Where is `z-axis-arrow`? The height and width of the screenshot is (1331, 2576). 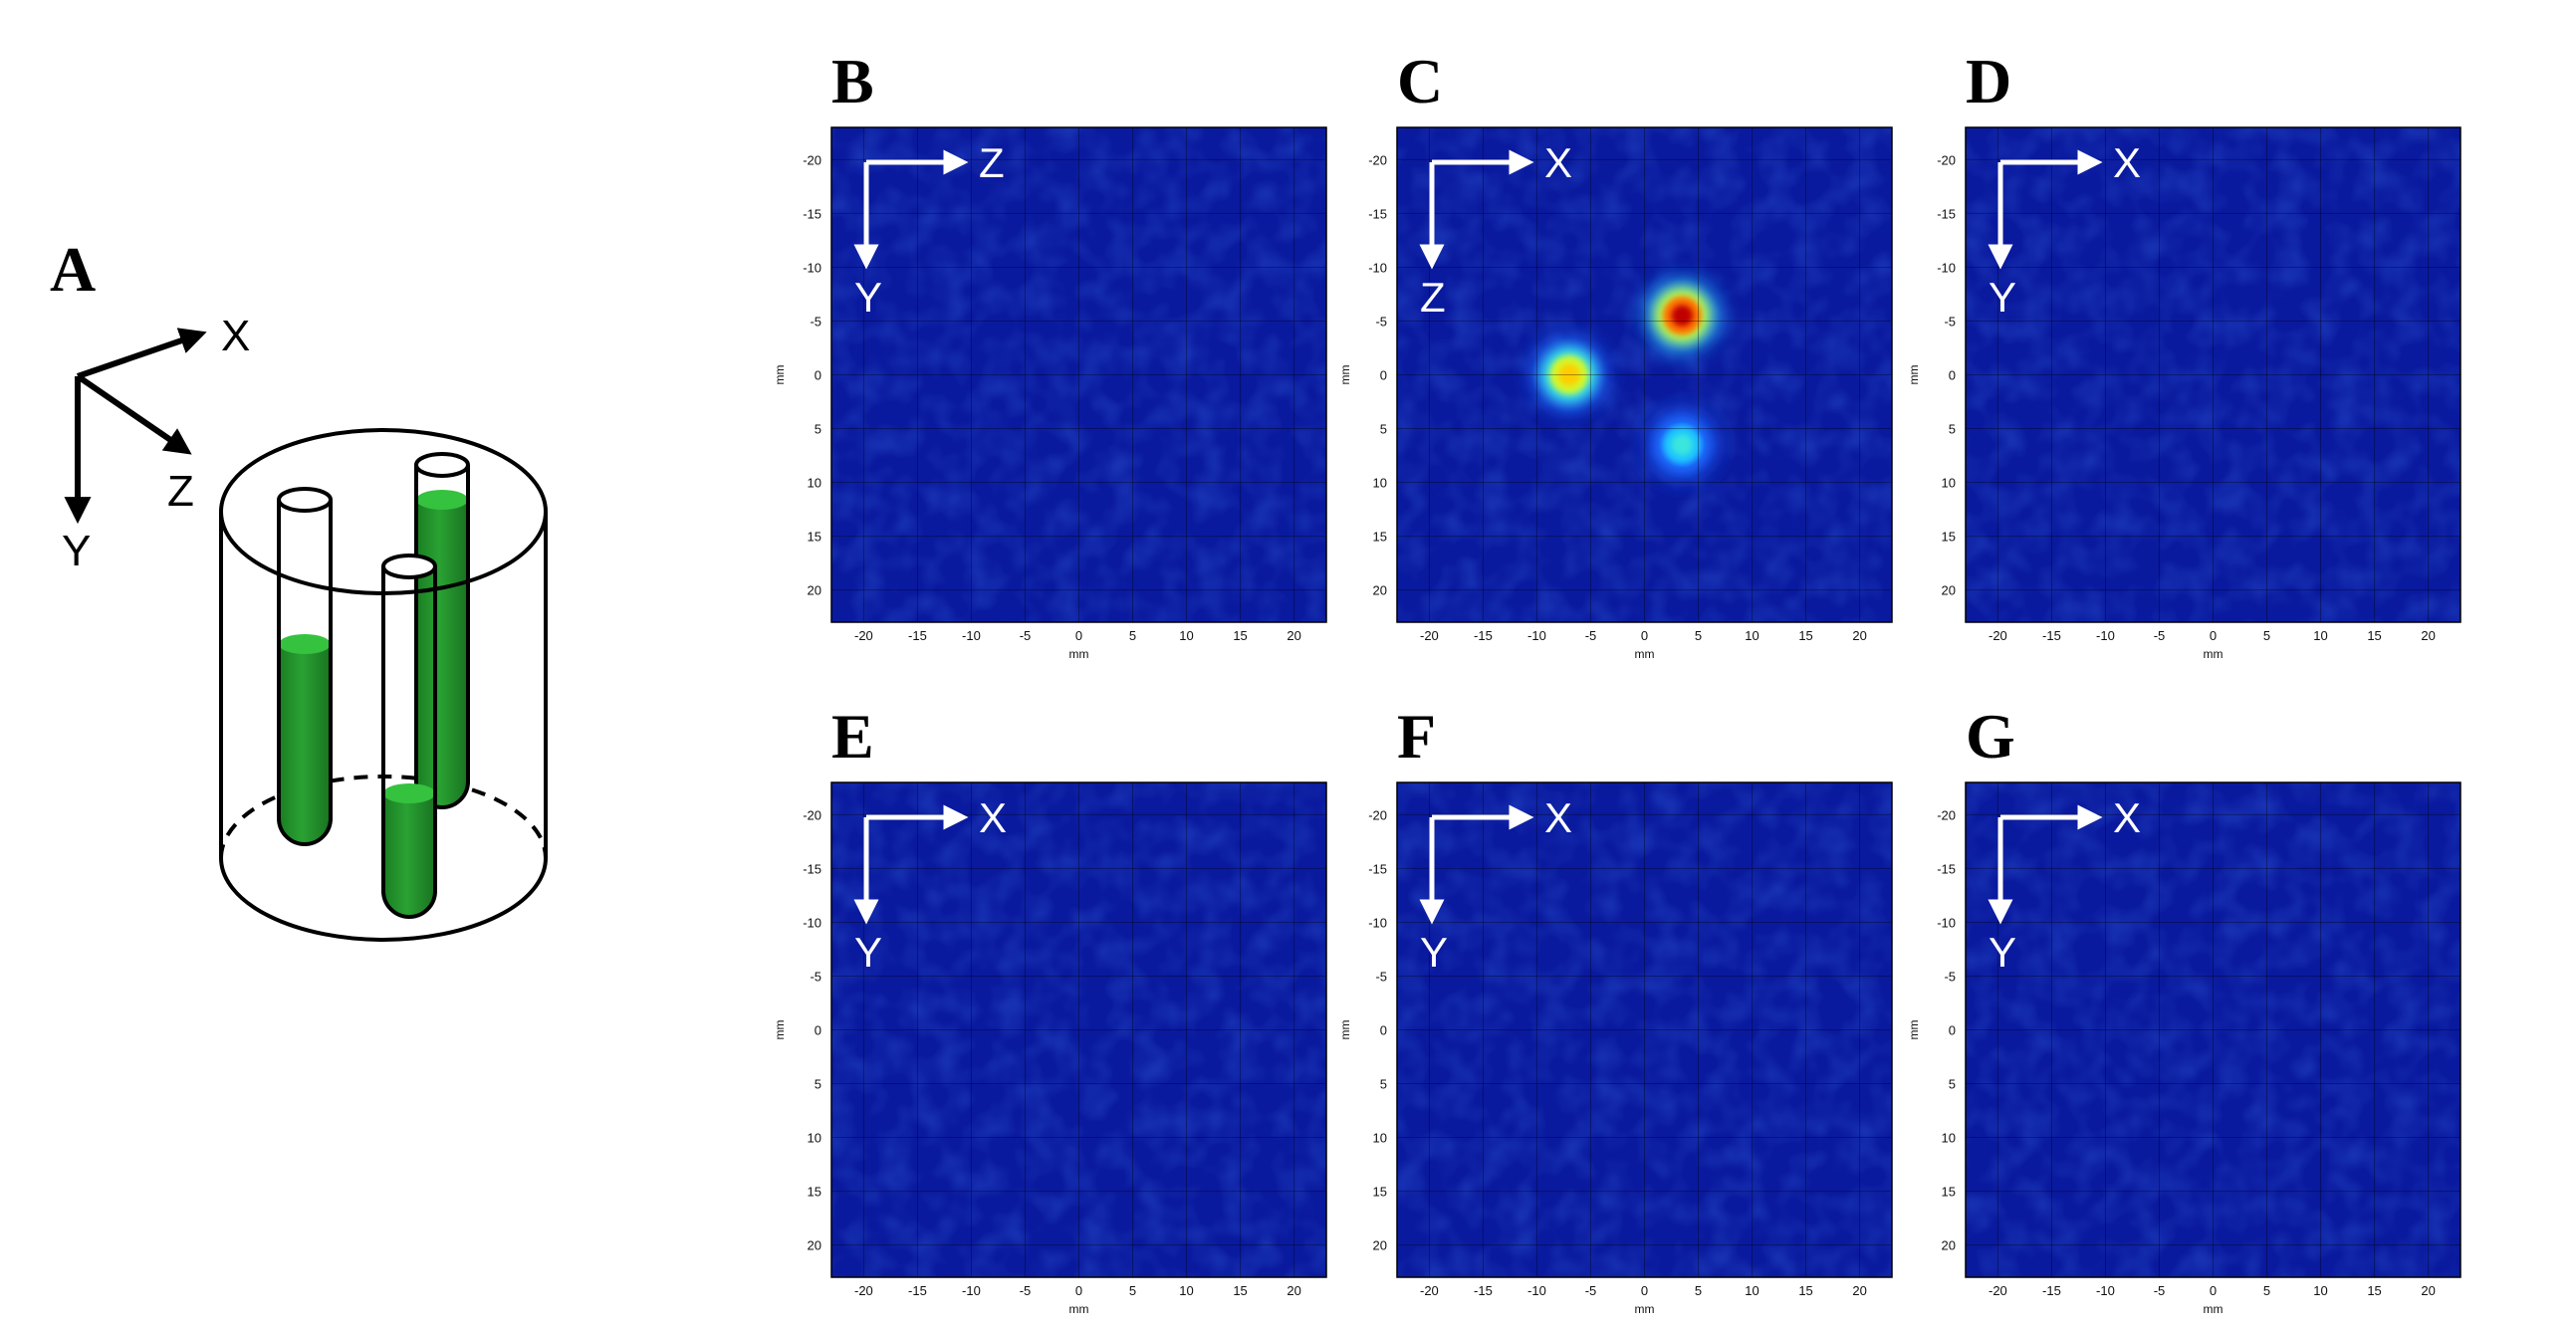 z-axis-arrow is located at coordinates (134, 414).